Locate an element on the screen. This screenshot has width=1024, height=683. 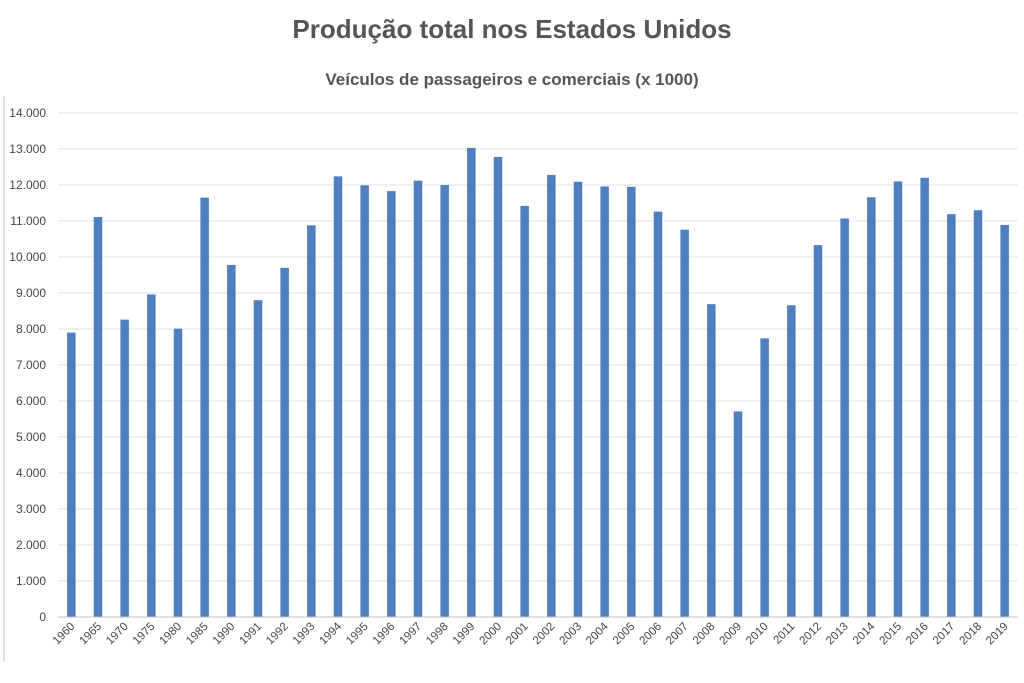
x-tick-label: 1998 is located at coordinates (437, 634).